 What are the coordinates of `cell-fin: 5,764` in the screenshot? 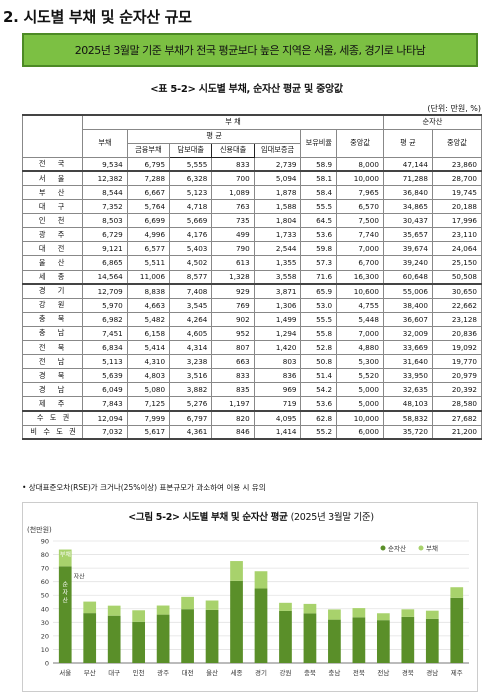 It's located at (148, 207).